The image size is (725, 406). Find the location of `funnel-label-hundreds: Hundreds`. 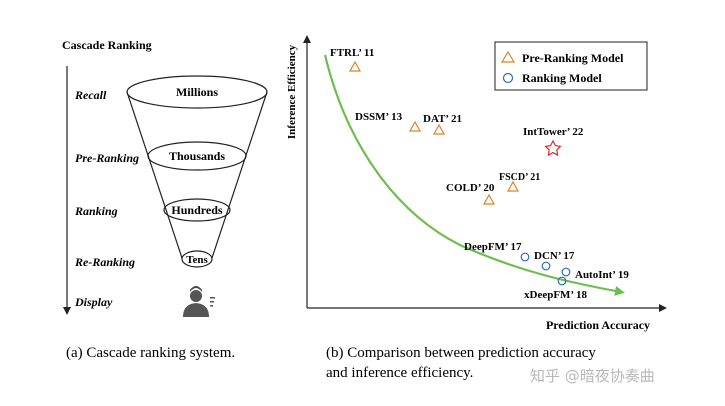

funnel-label-hundreds: Hundreds is located at coordinates (196, 210).